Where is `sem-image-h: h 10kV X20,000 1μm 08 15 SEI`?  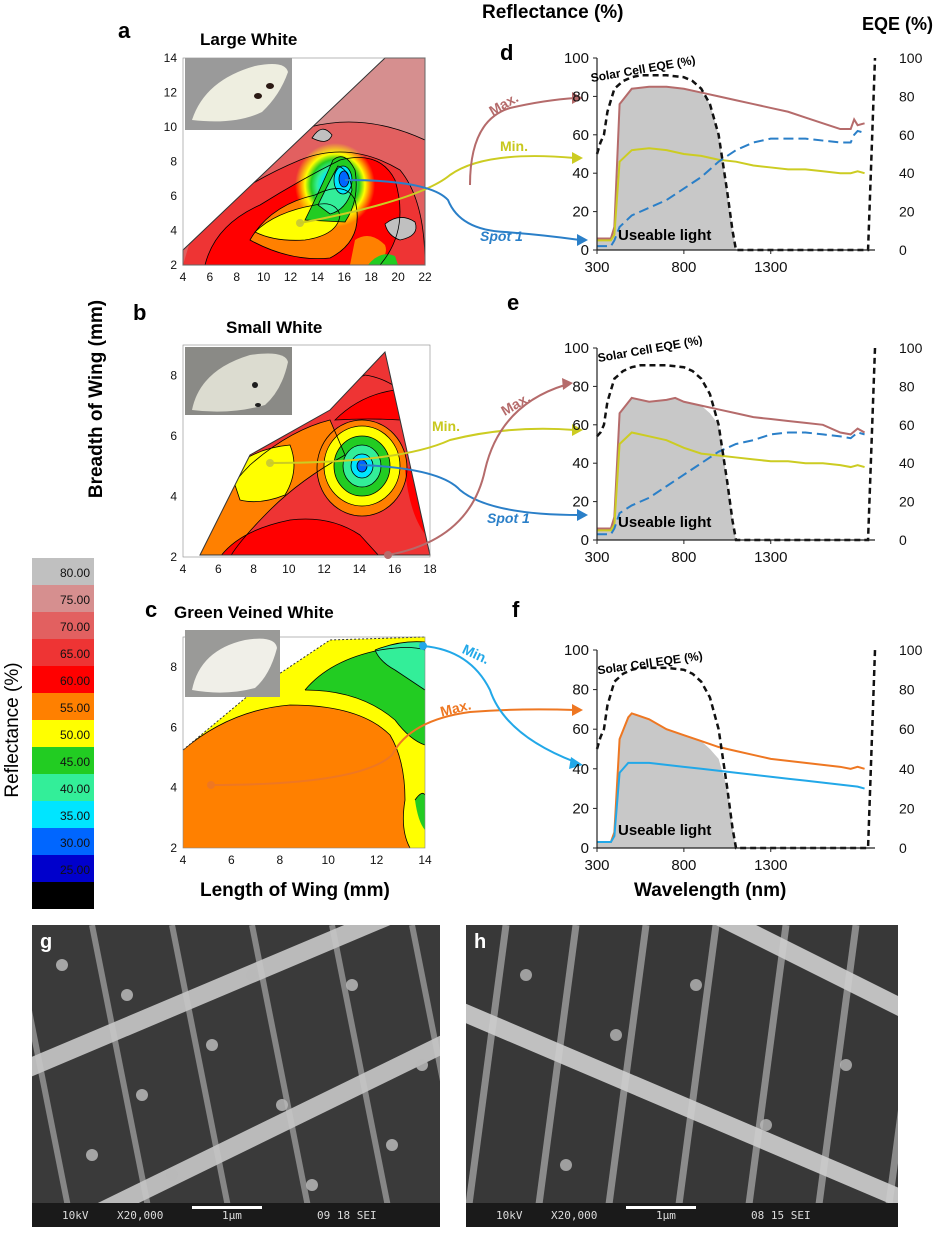
sem-image-h: h 10kV X20,000 1μm 08 15 SEI is located at coordinates (682, 1076).